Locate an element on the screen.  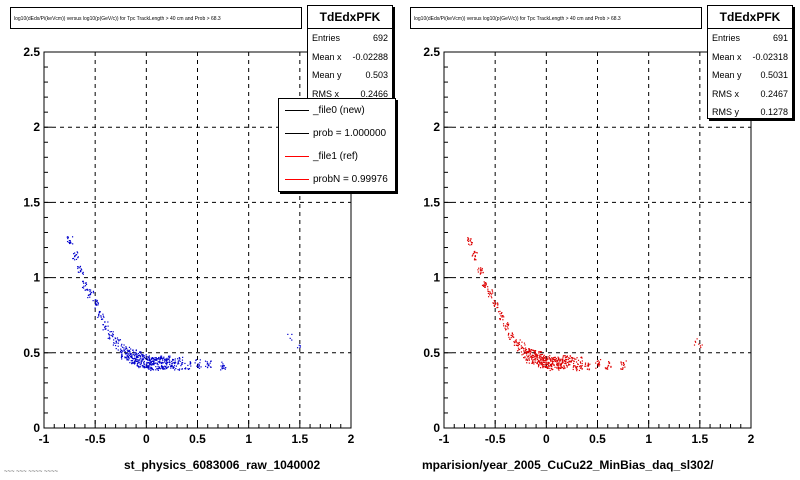
right-stats-row: Mean x -0.02318 is located at coordinates (750, 57).